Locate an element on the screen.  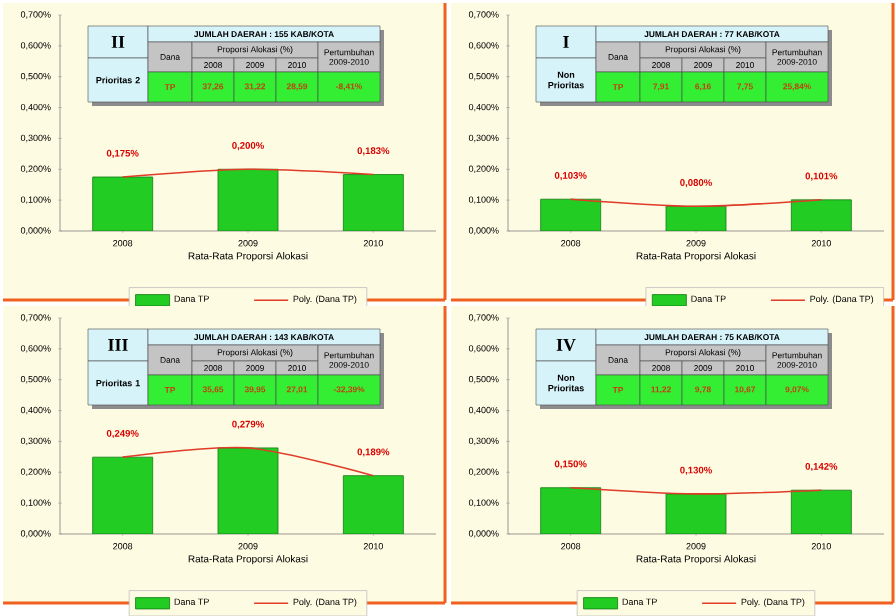
annotation: IV is located at coordinates (566, 344).